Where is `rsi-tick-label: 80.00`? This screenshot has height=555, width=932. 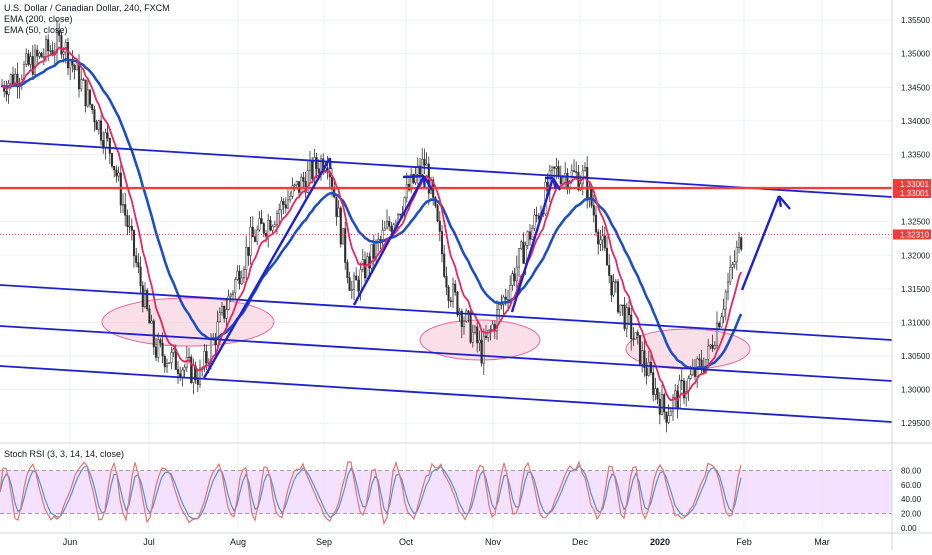 rsi-tick-label: 80.00 is located at coordinates (911, 470).